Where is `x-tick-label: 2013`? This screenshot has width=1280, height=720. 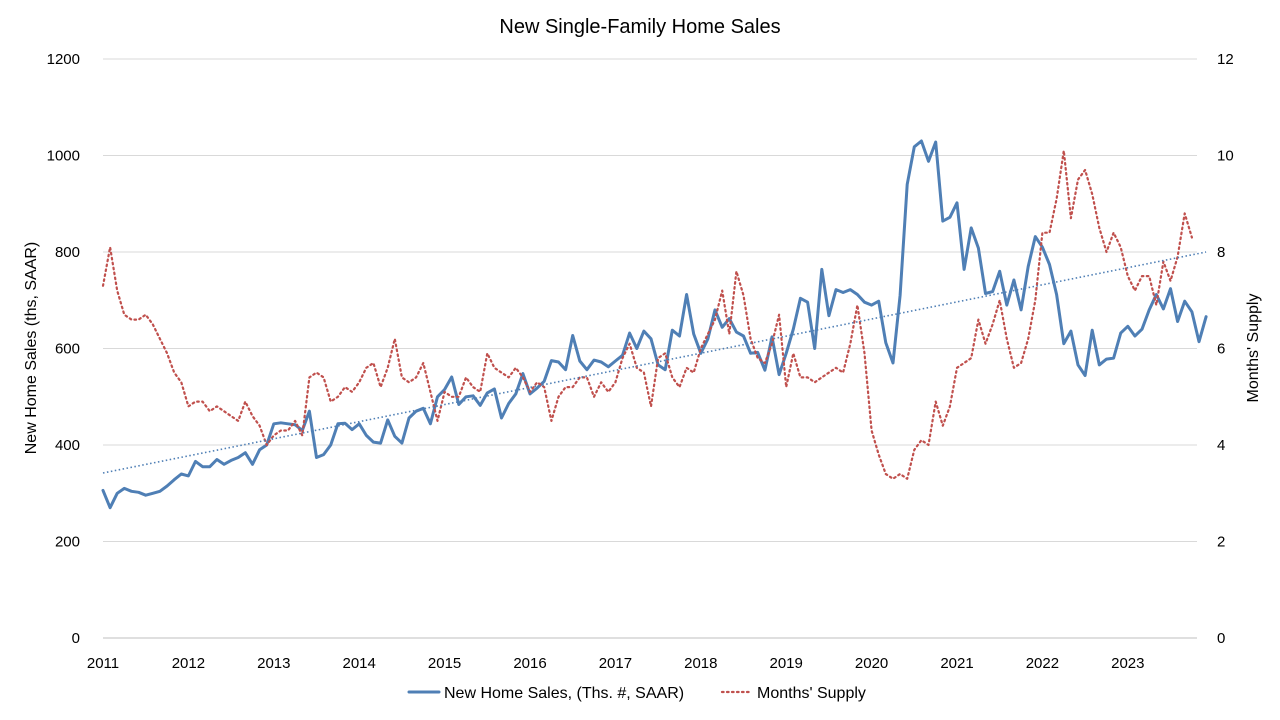
x-tick-label: 2013 is located at coordinates (273, 663).